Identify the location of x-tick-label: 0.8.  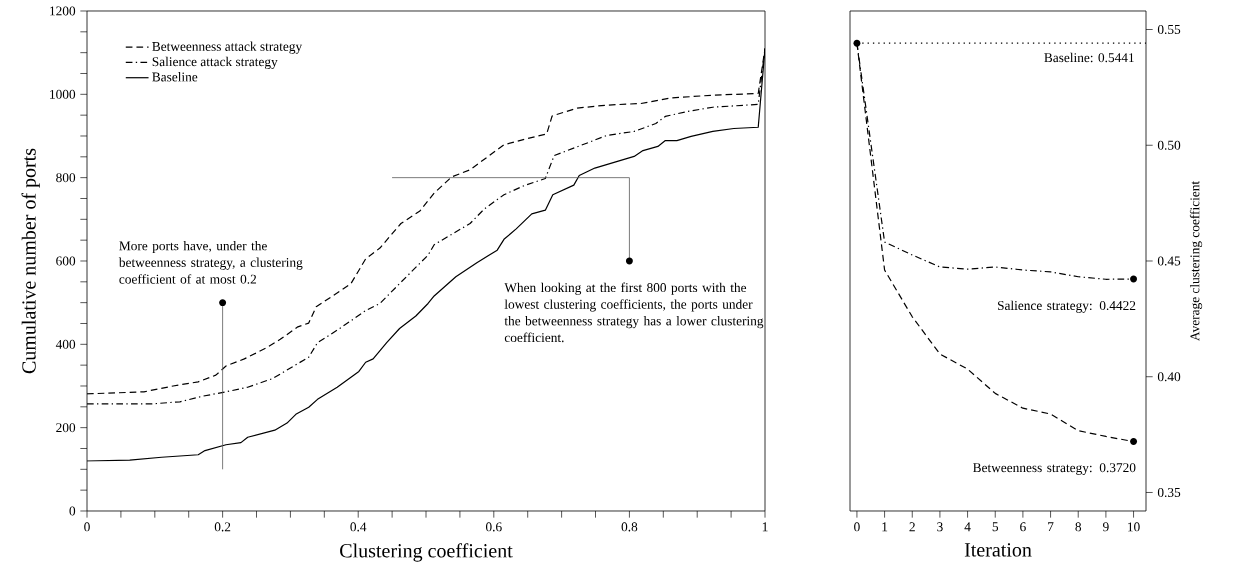
(629, 527).